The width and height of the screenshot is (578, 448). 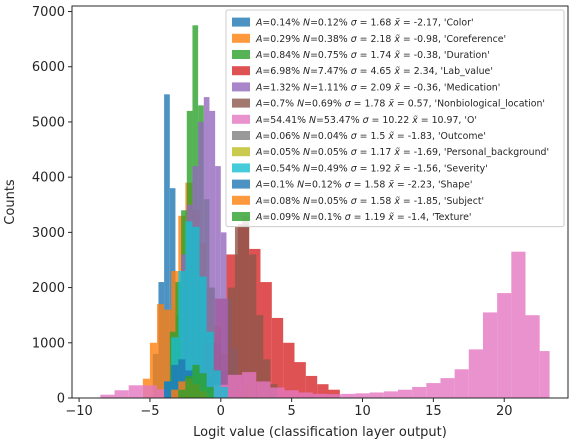 I want to click on y-tick-label: 4000, so click(x=48, y=178).